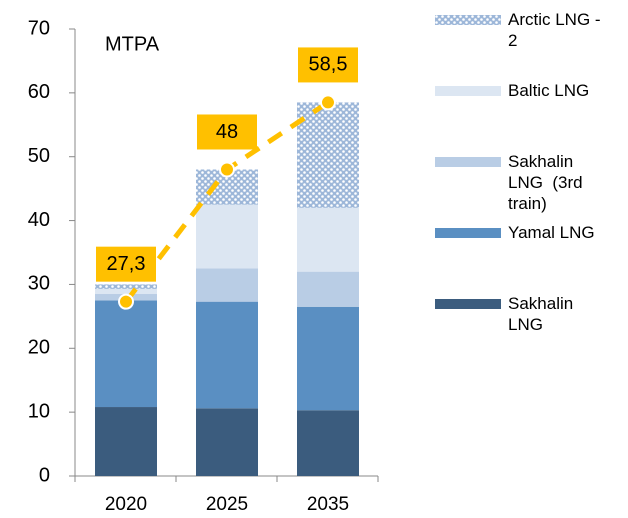 This screenshot has height=518, width=628. What do you see at coordinates (39, 220) in the screenshot?
I see `y-tick-label: 40` at bounding box center [39, 220].